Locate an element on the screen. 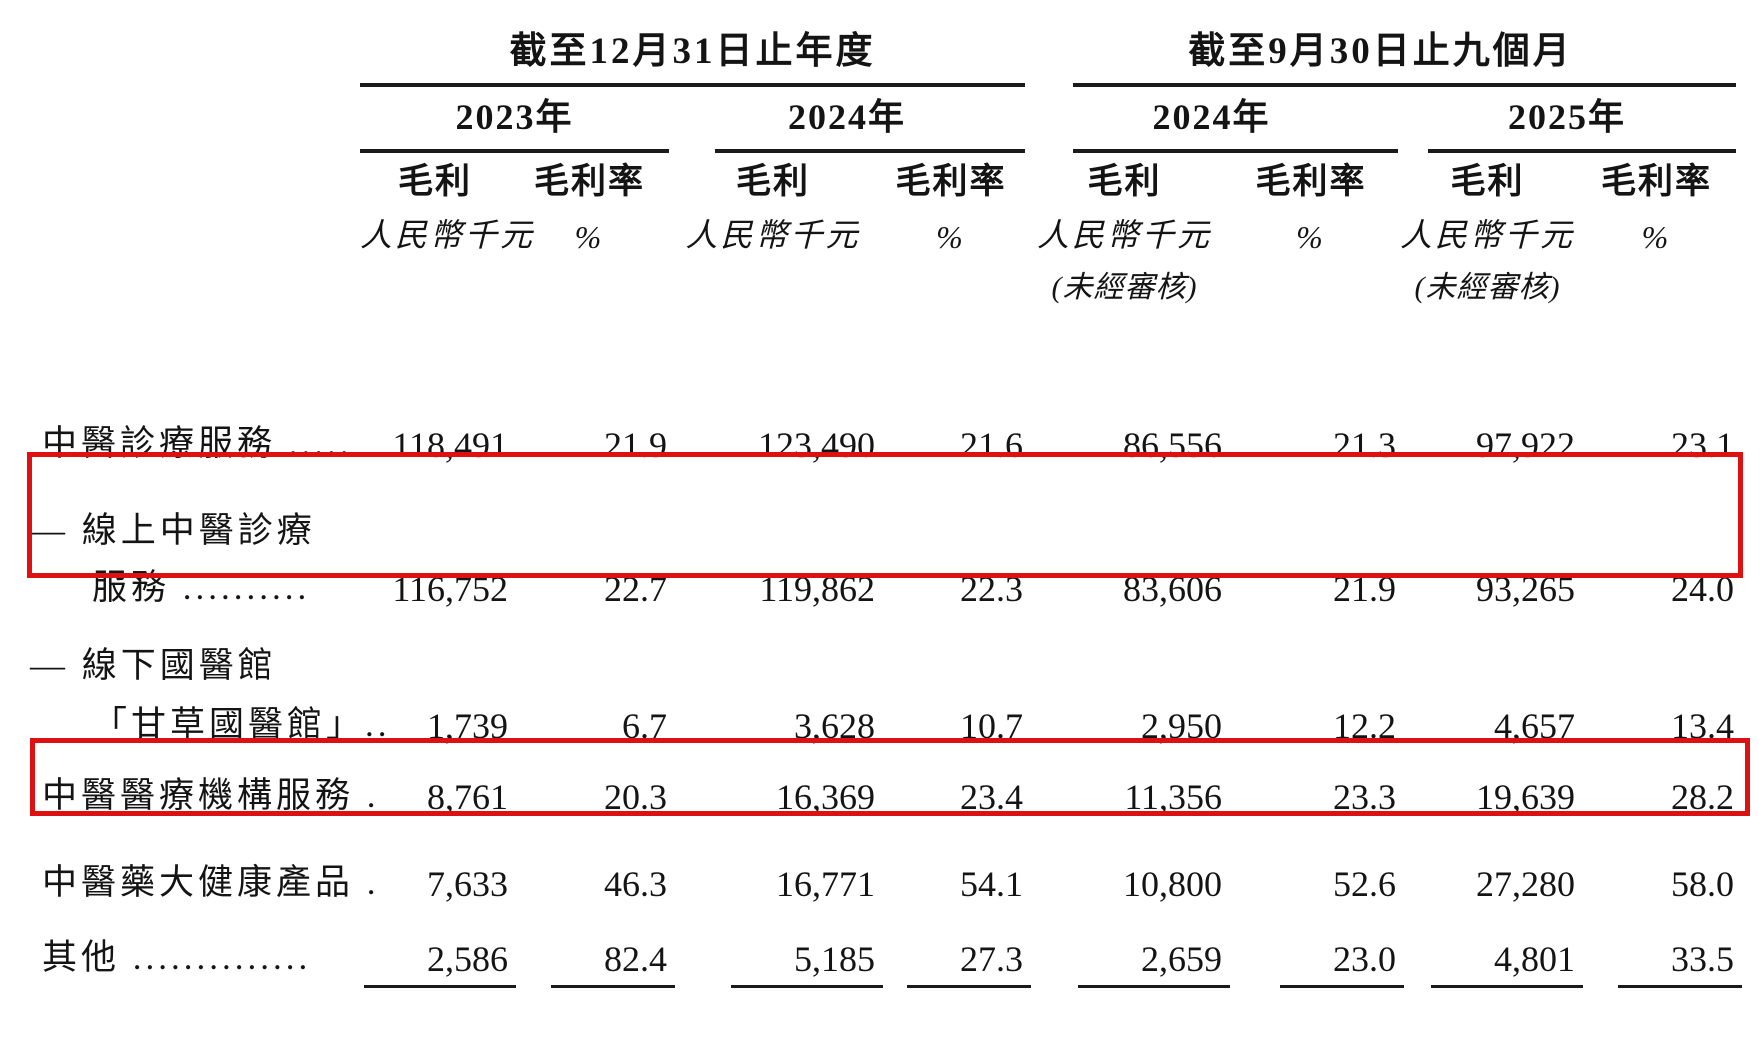 The width and height of the screenshot is (1759, 1048). cell-value: 2,586 is located at coordinates (467, 959).